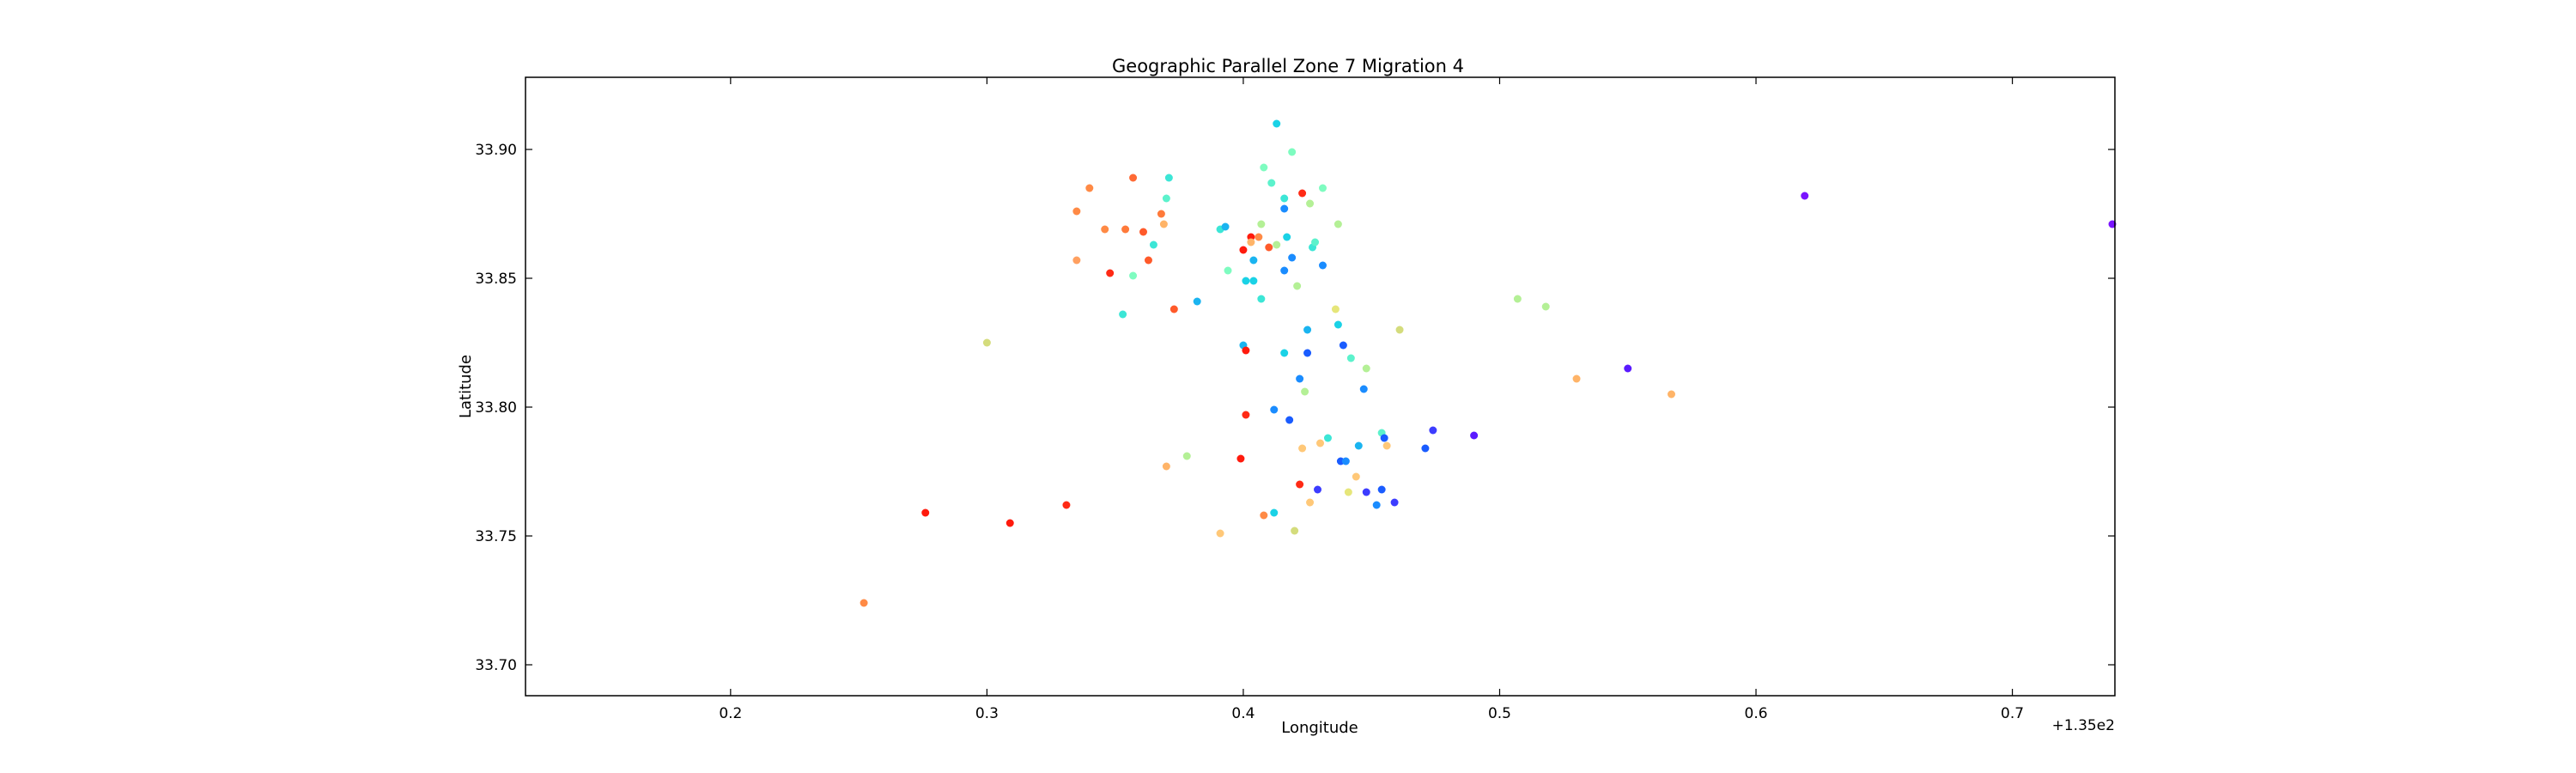 The width and height of the screenshot is (2576, 773). What do you see at coordinates (2083, 725) in the screenshot?
I see `x-offset-label: +1.35e2` at bounding box center [2083, 725].